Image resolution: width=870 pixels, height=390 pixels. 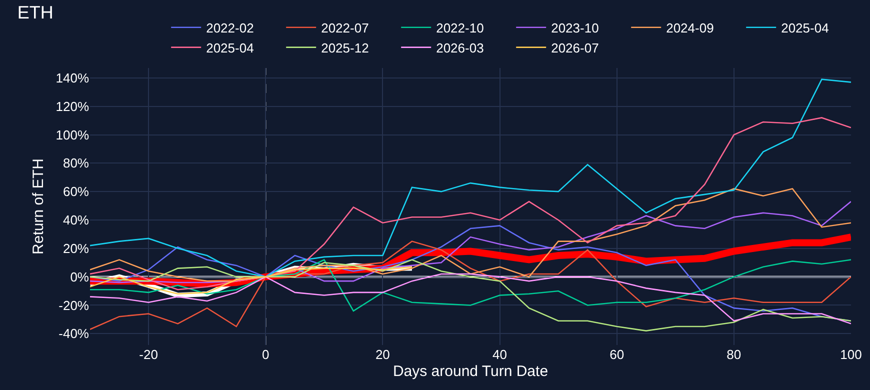 What do you see at coordinates (230, 28) in the screenshot?
I see `legend-label: 2022-02` at bounding box center [230, 28].